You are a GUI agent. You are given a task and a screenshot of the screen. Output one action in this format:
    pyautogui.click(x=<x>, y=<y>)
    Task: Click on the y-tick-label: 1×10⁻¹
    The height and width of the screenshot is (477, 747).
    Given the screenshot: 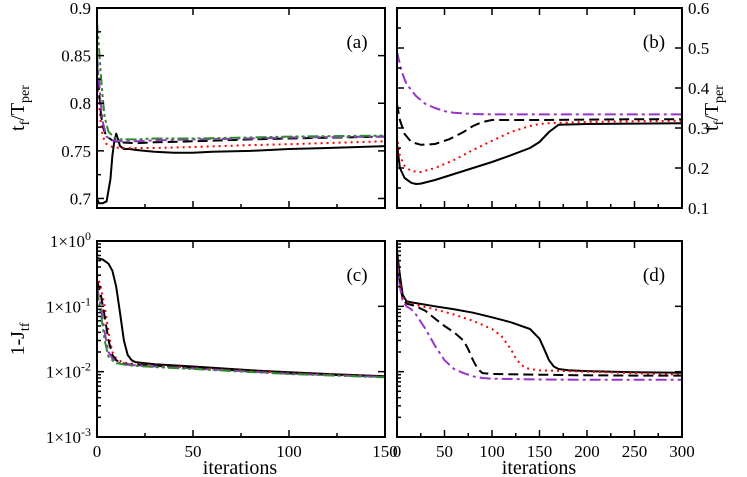 What is the action you would take?
    pyautogui.click(x=68, y=305)
    